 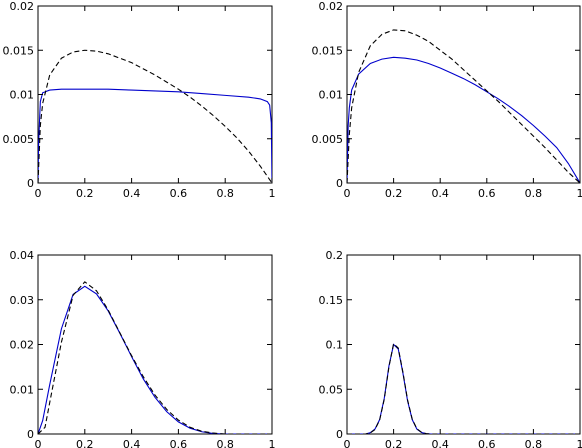 What do you see at coordinates (331, 389) in the screenshot?
I see `y-tick-label: 0.05` at bounding box center [331, 389].